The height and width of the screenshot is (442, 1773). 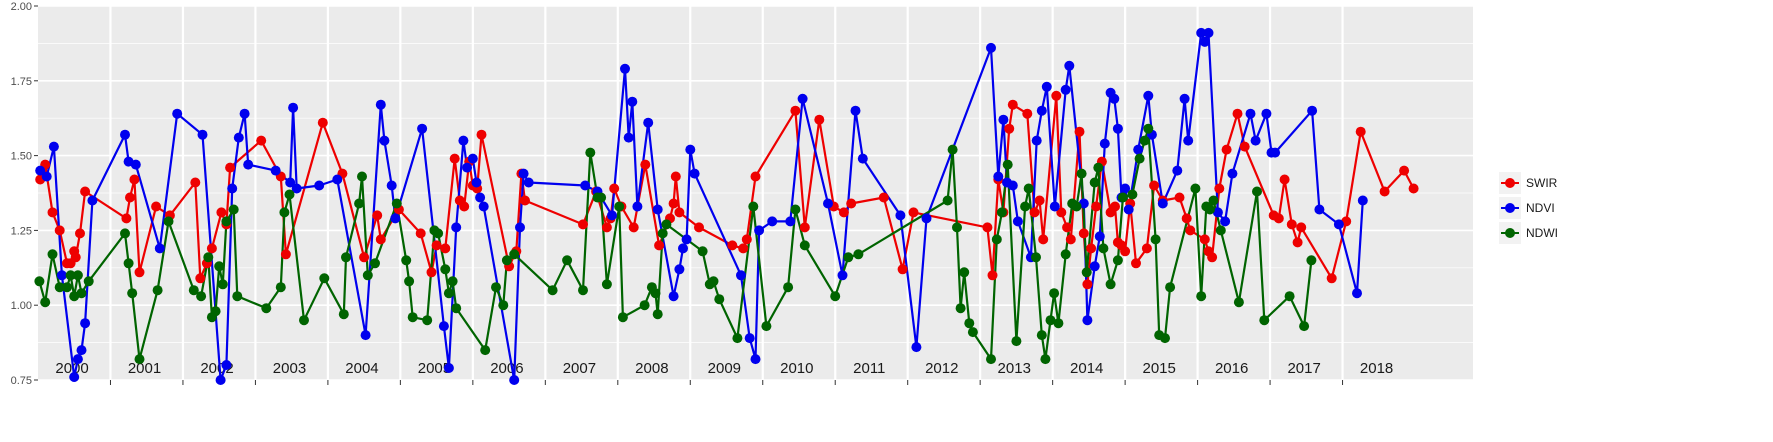 What do you see at coordinates (21, 231) in the screenshot?
I see `y-tick-label: 1.25` at bounding box center [21, 231].